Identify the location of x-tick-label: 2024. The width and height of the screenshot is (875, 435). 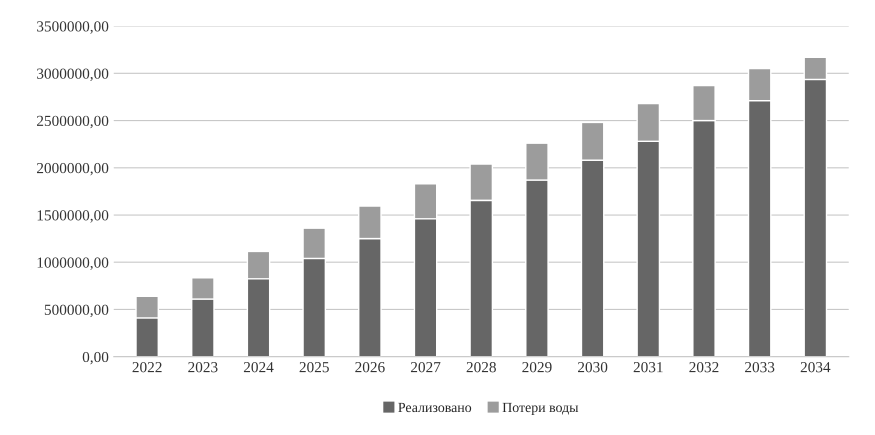
(259, 367).